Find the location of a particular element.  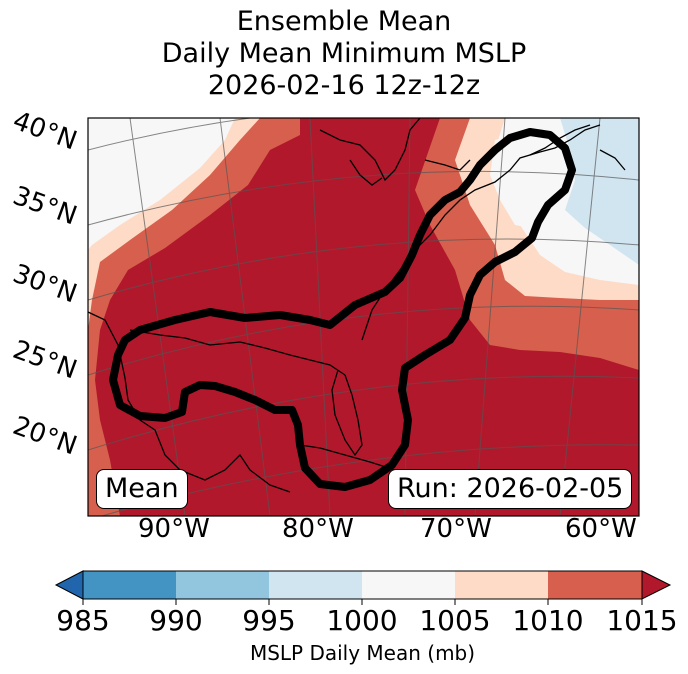

colorbar-tick-1005: 1005 is located at coordinates (455, 620).